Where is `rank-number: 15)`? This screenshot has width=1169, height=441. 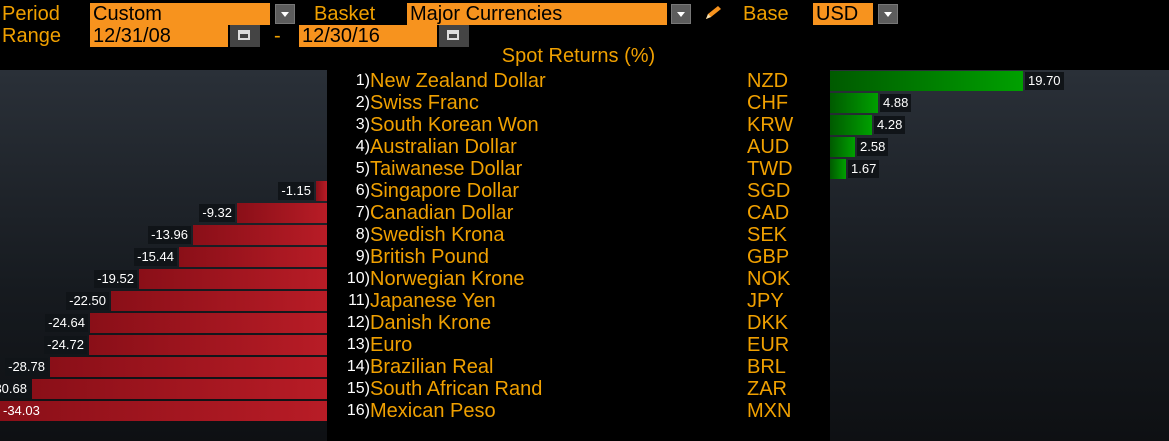
rank-number: 15) is located at coordinates (358, 388).